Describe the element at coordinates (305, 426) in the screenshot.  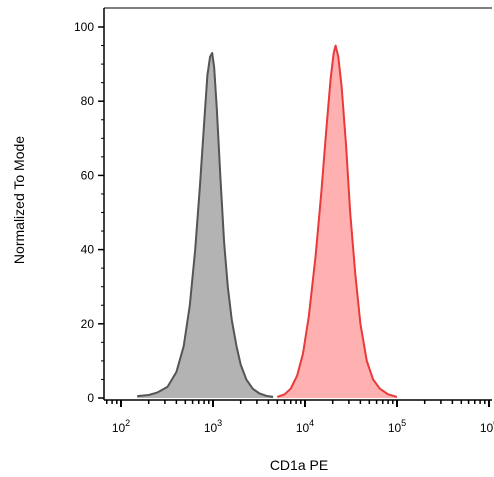
I see `x-tick-label: 10⁴` at that location.